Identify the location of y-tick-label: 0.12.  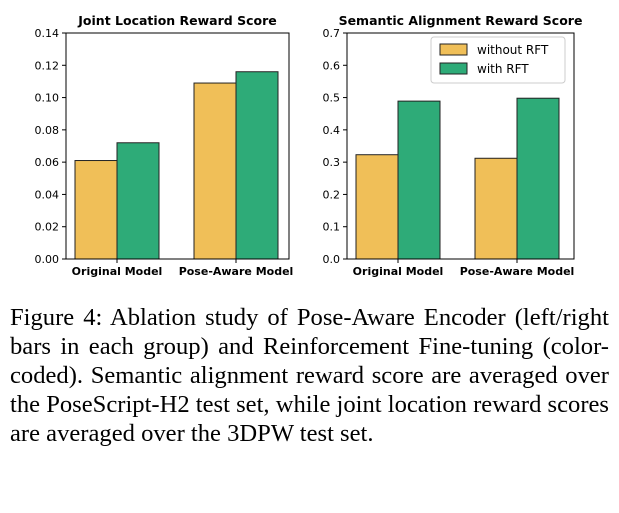
(47, 65).